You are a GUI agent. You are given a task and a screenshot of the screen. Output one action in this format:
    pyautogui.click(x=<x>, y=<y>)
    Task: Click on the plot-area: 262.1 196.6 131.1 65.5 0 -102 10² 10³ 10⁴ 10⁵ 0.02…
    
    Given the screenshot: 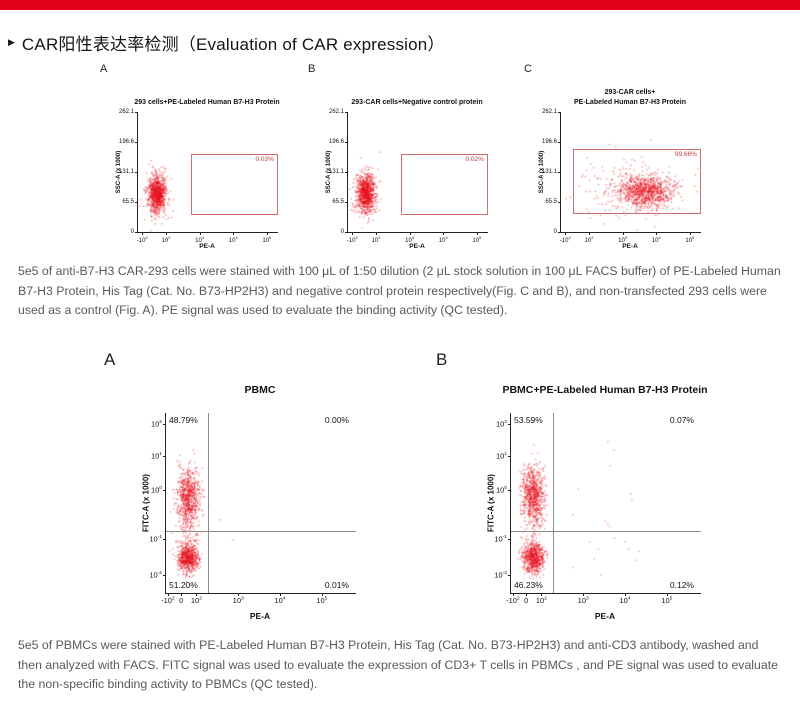 What is the action you would take?
    pyautogui.click(x=408, y=176)
    